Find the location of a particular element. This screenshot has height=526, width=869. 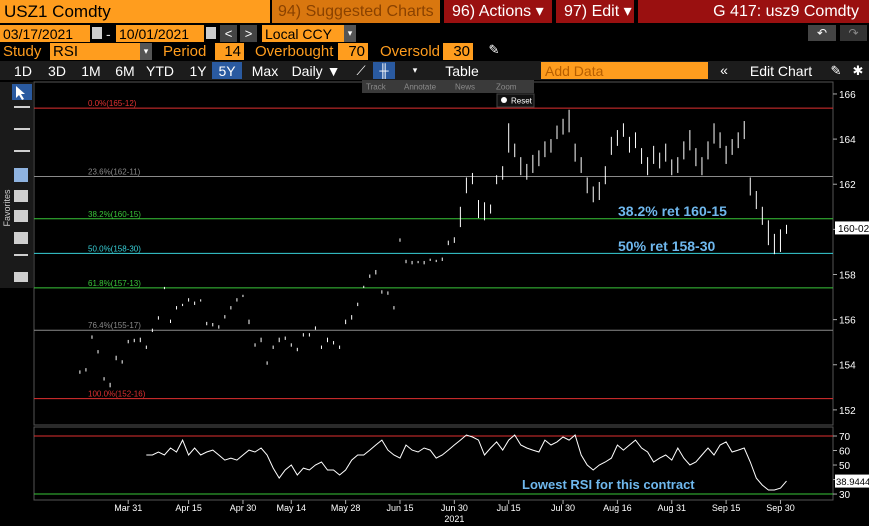

undo-button: ↶ is located at coordinates (822, 33).